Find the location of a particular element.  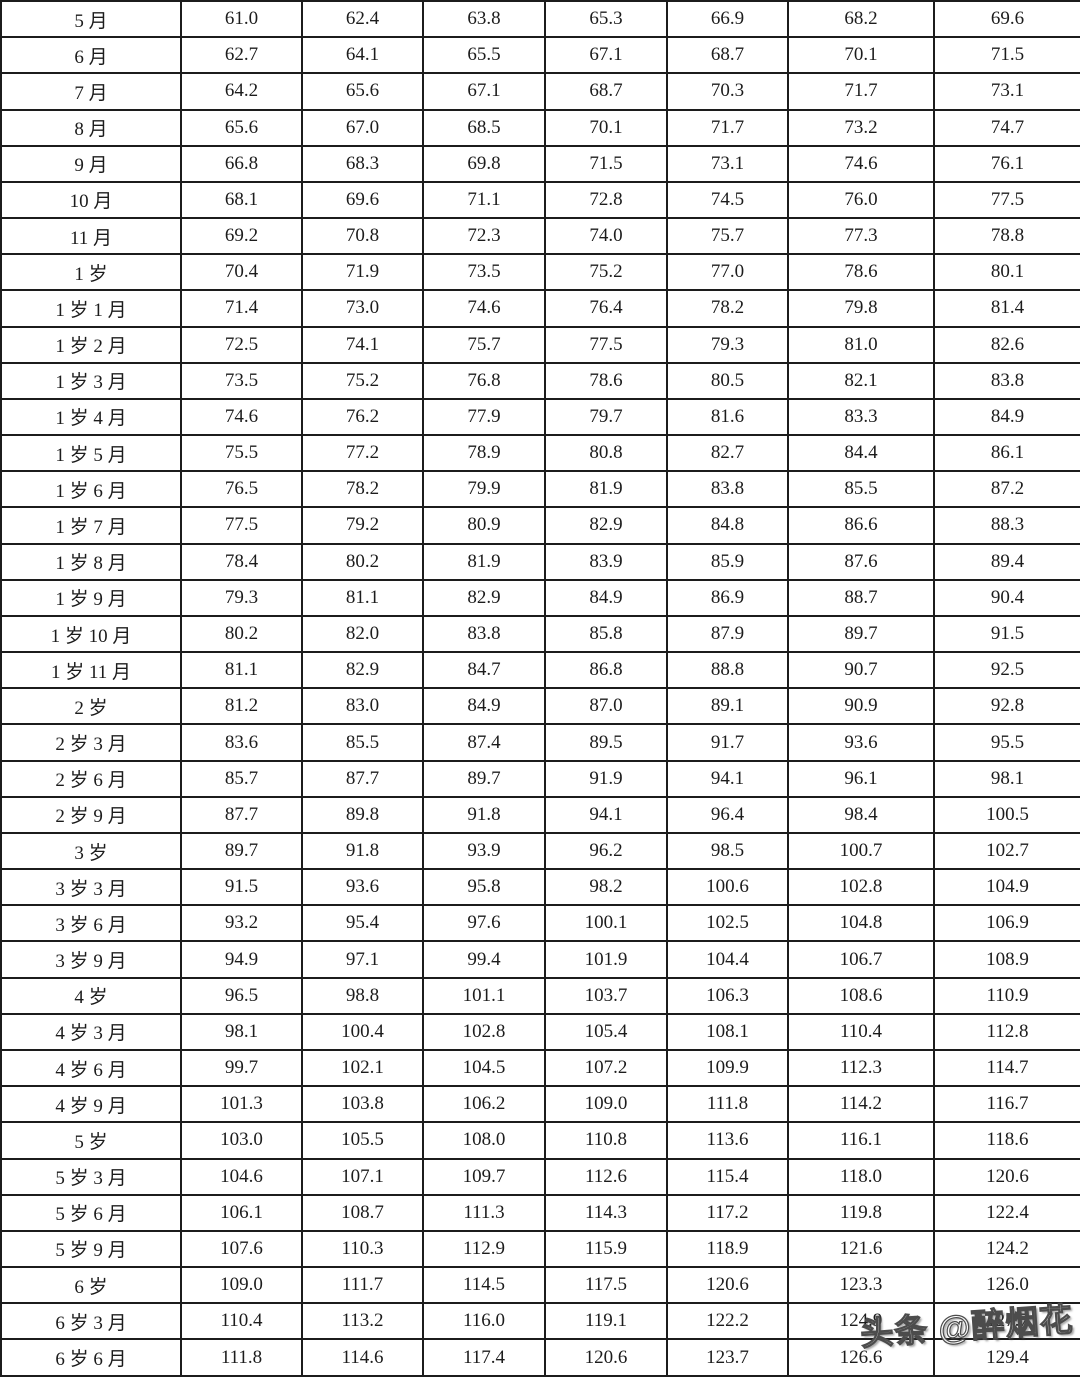

value-cell: 113.2 is located at coordinates (362, 1321).